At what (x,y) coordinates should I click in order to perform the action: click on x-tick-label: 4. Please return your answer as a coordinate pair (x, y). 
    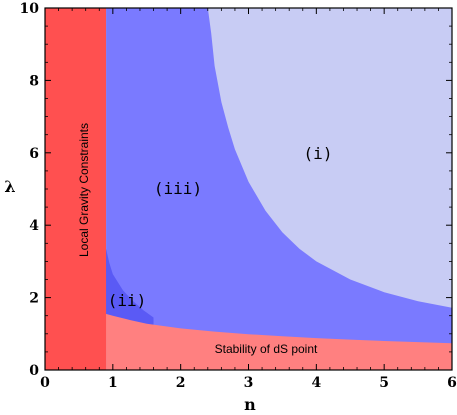
    Looking at the image, I should click on (316, 383).